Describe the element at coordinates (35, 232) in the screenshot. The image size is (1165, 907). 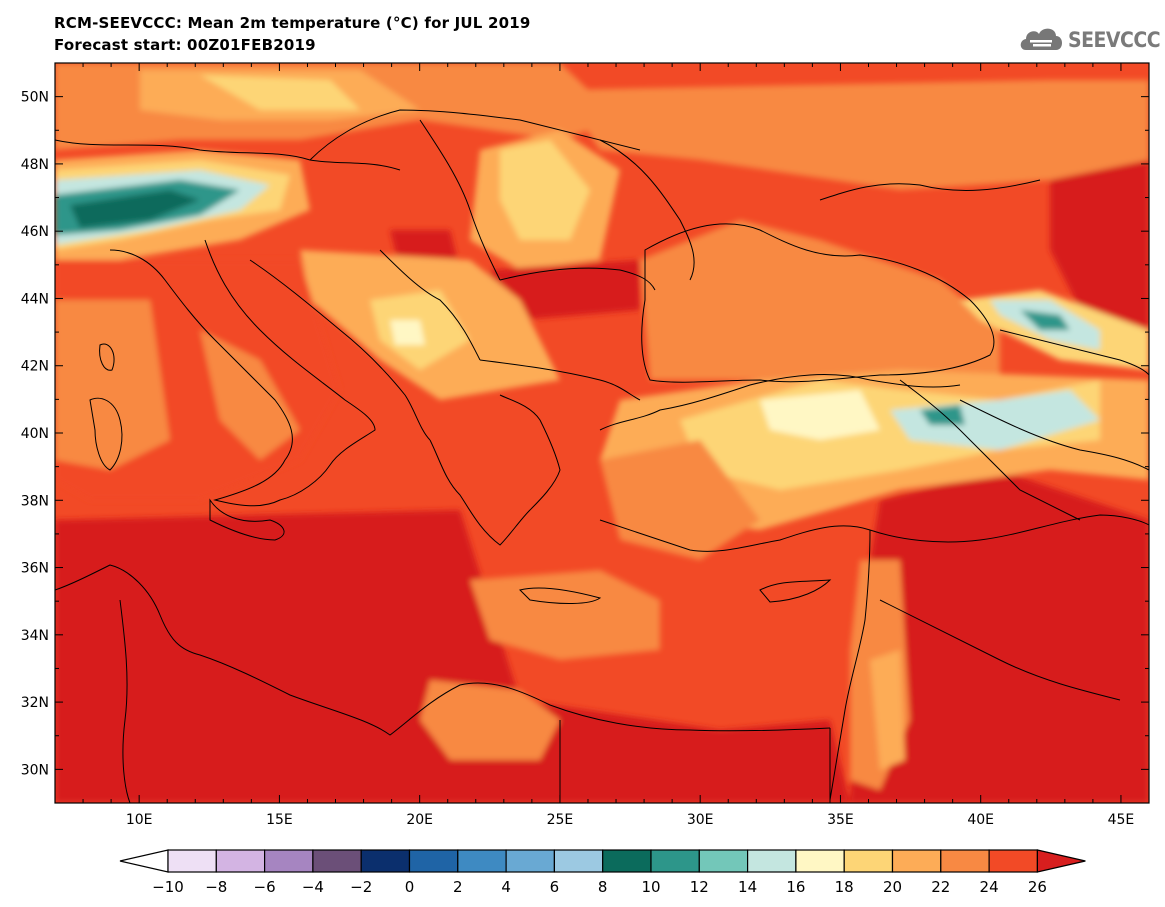
I see `lat-tick-label: 46N` at that location.